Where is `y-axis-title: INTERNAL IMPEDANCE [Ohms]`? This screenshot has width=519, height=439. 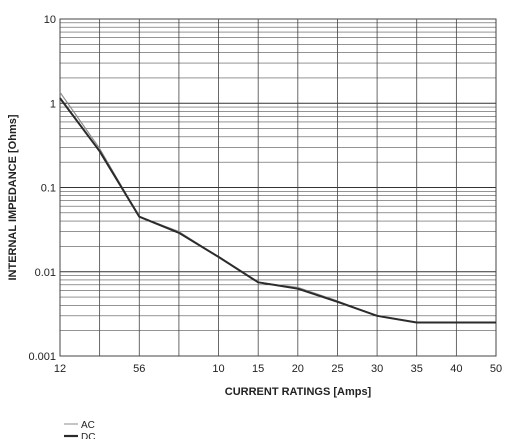
y-axis-title: INTERNAL IMPEDANCE [Ohms] is located at coordinates (13, 197).